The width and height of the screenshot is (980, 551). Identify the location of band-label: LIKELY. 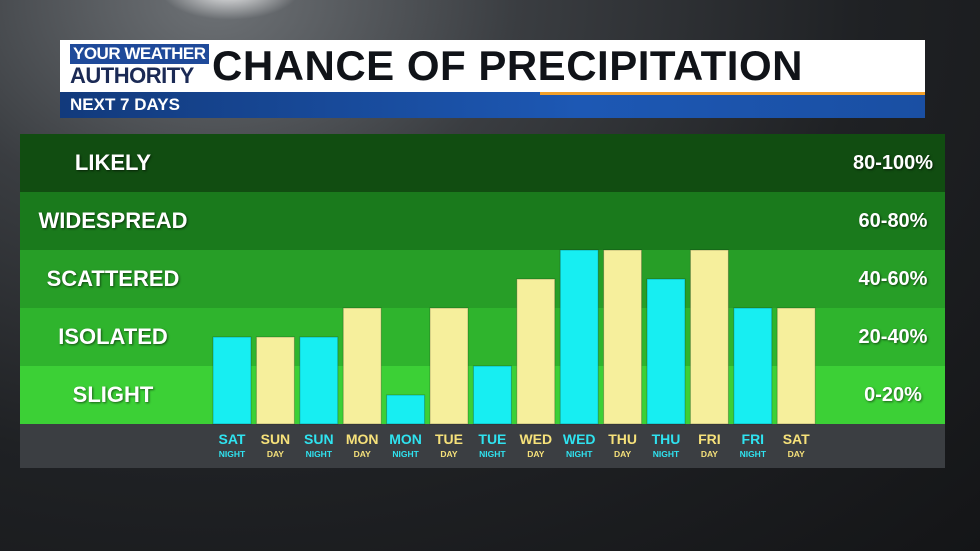
(113, 162).